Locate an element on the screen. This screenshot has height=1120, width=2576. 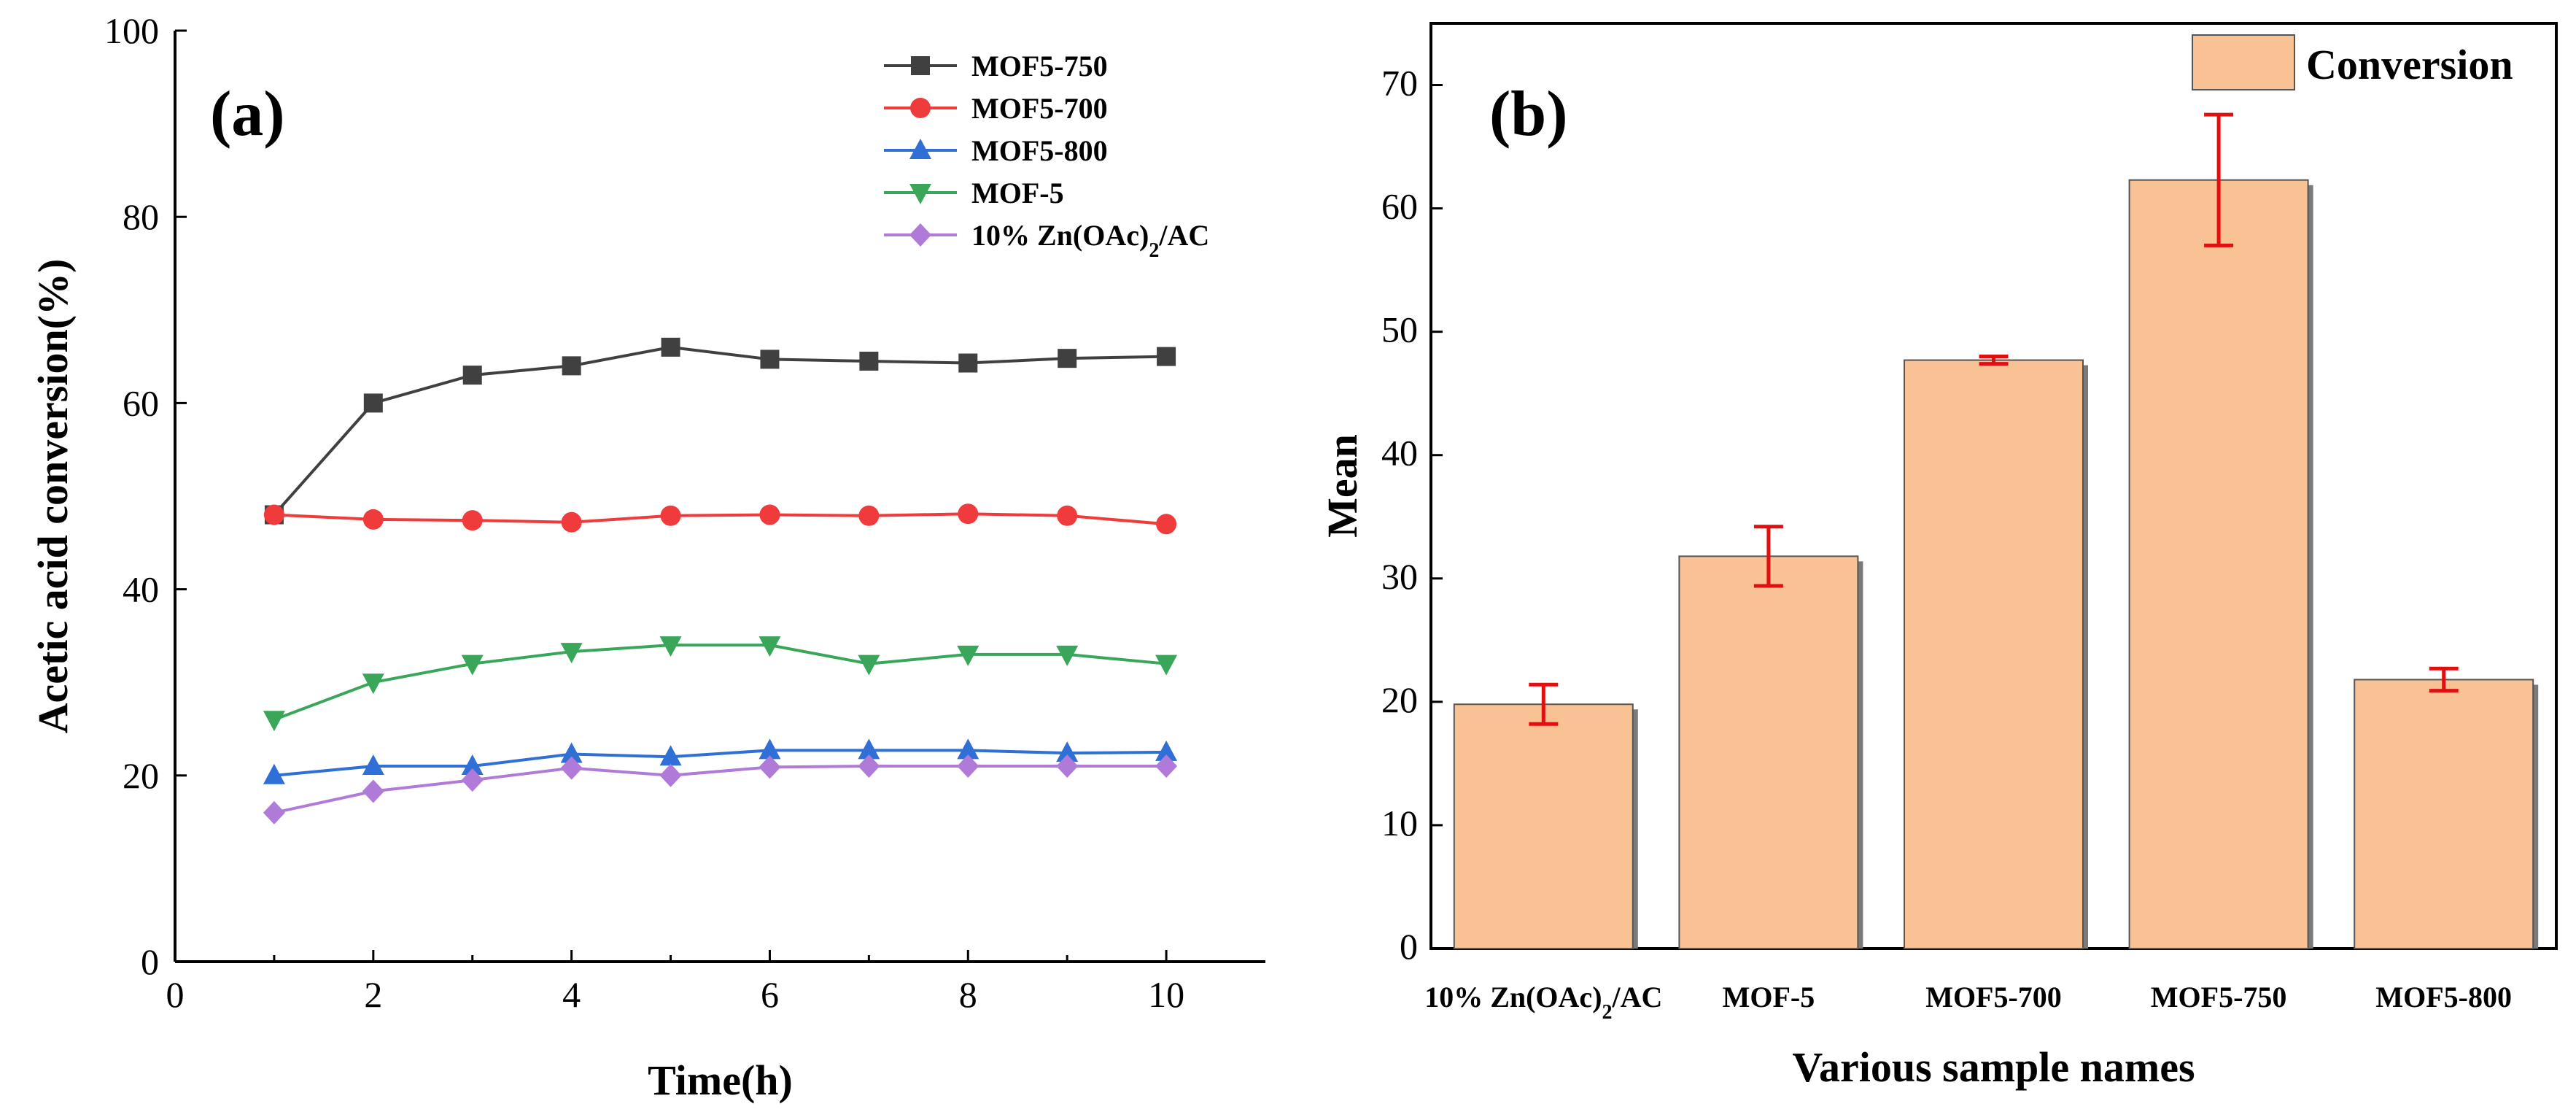
legend-swatch is located at coordinates (2244, 62).